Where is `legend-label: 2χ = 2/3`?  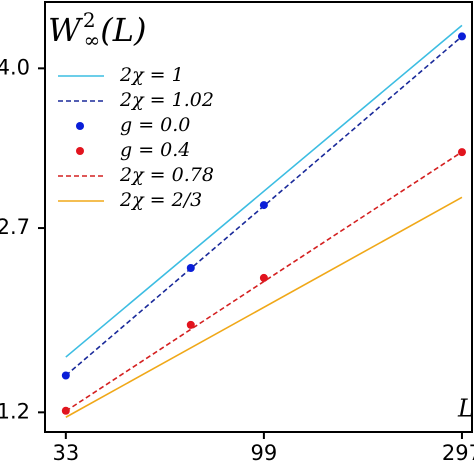
legend-label: 2χ = 2/3 is located at coordinates (160, 200).